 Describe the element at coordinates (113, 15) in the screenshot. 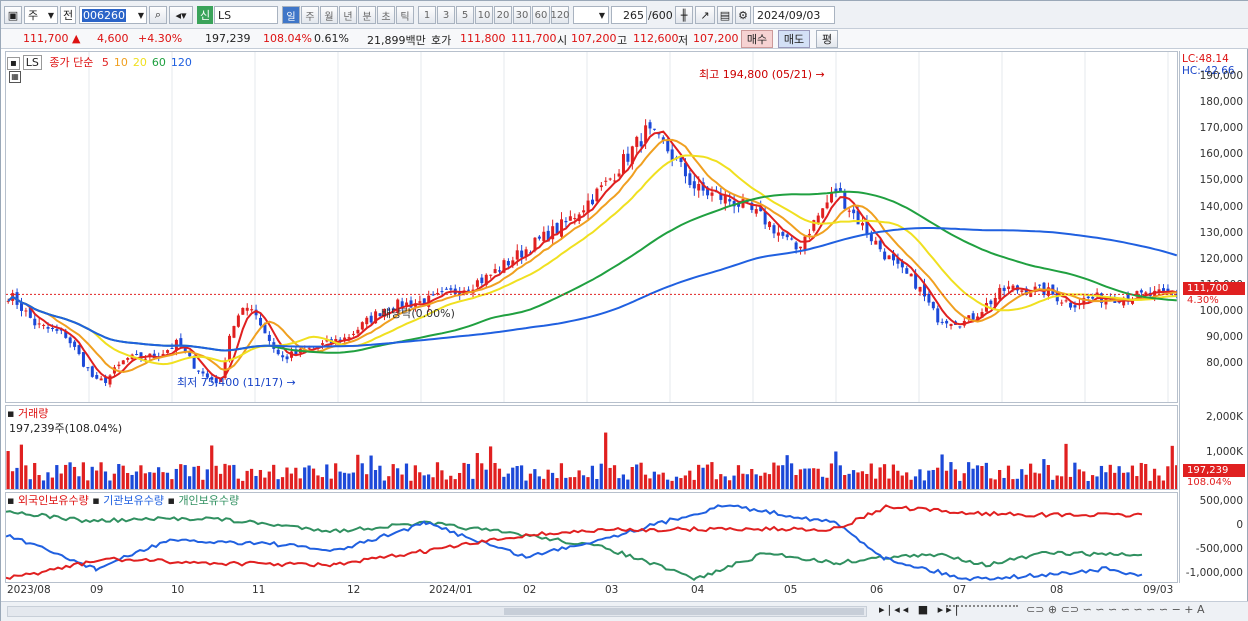

I see `stock-code-input: 006260 ▼` at that location.